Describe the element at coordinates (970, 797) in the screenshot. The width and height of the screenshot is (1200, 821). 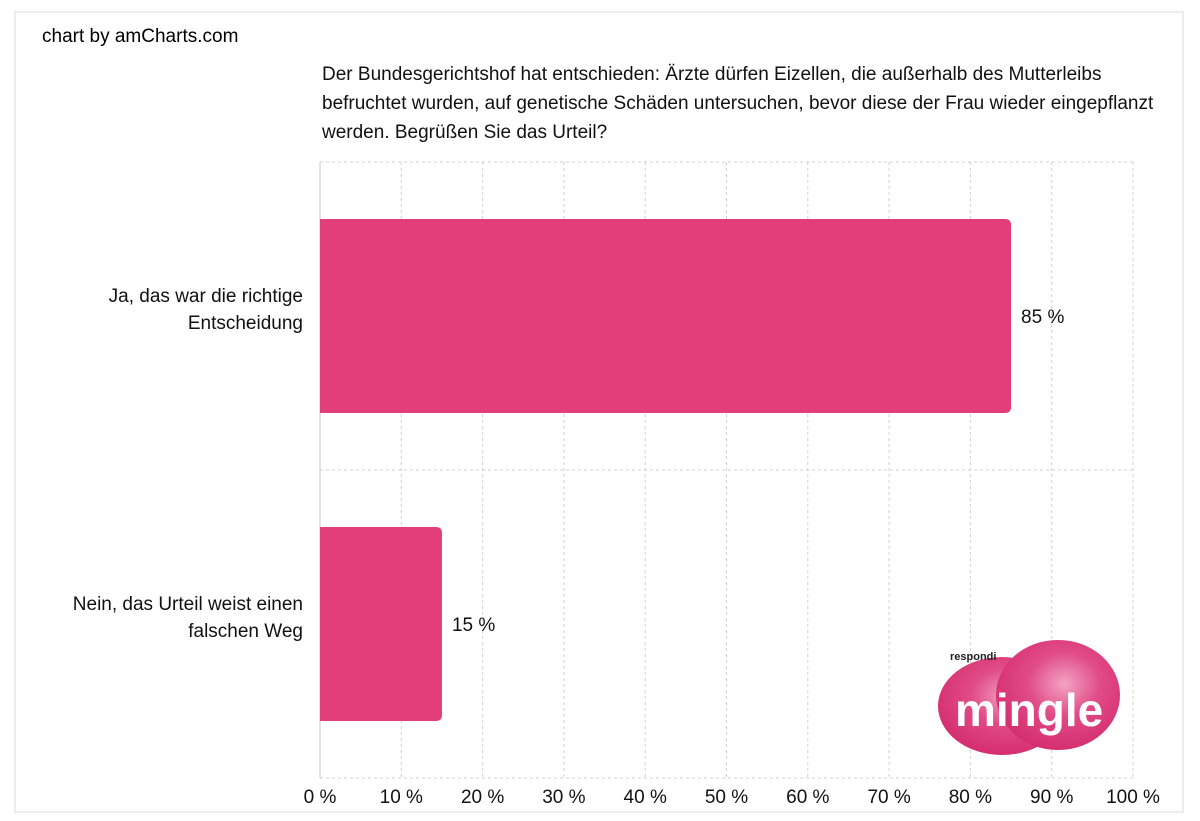
I see `x-tick-label: 80 %` at that location.